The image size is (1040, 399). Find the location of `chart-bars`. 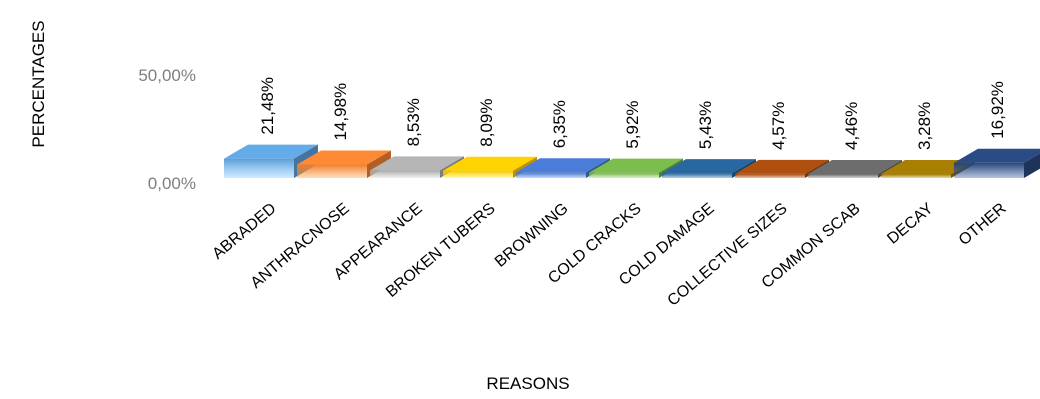

chart-bars is located at coordinates (632, 161).